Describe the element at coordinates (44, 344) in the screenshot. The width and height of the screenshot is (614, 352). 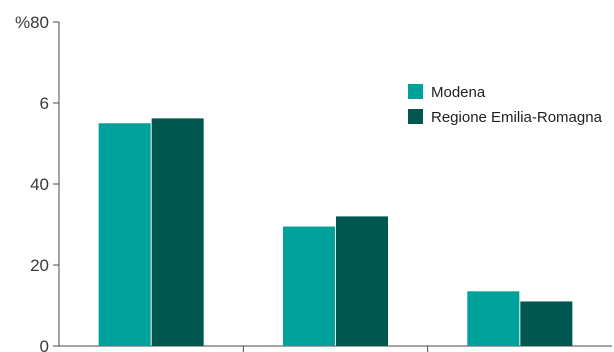
I see `y-tick-label: 0` at that location.